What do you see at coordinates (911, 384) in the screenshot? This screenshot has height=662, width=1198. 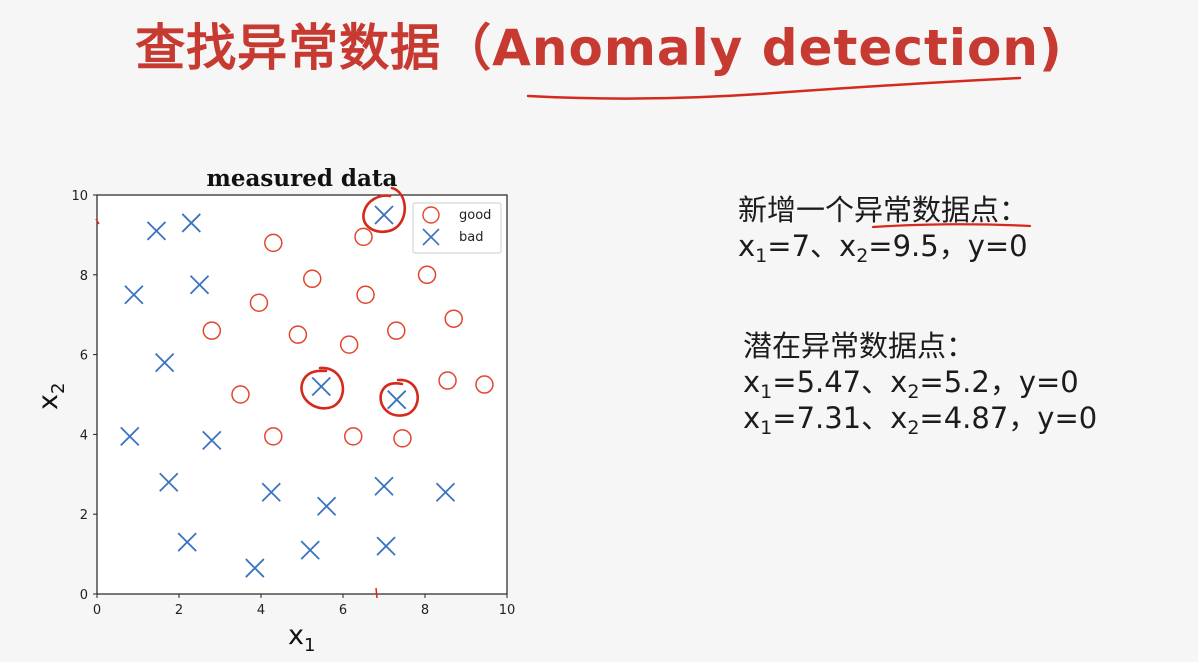 I see `potential-point-1: x1=5.47、x2=5.2，y=0` at bounding box center [911, 384].